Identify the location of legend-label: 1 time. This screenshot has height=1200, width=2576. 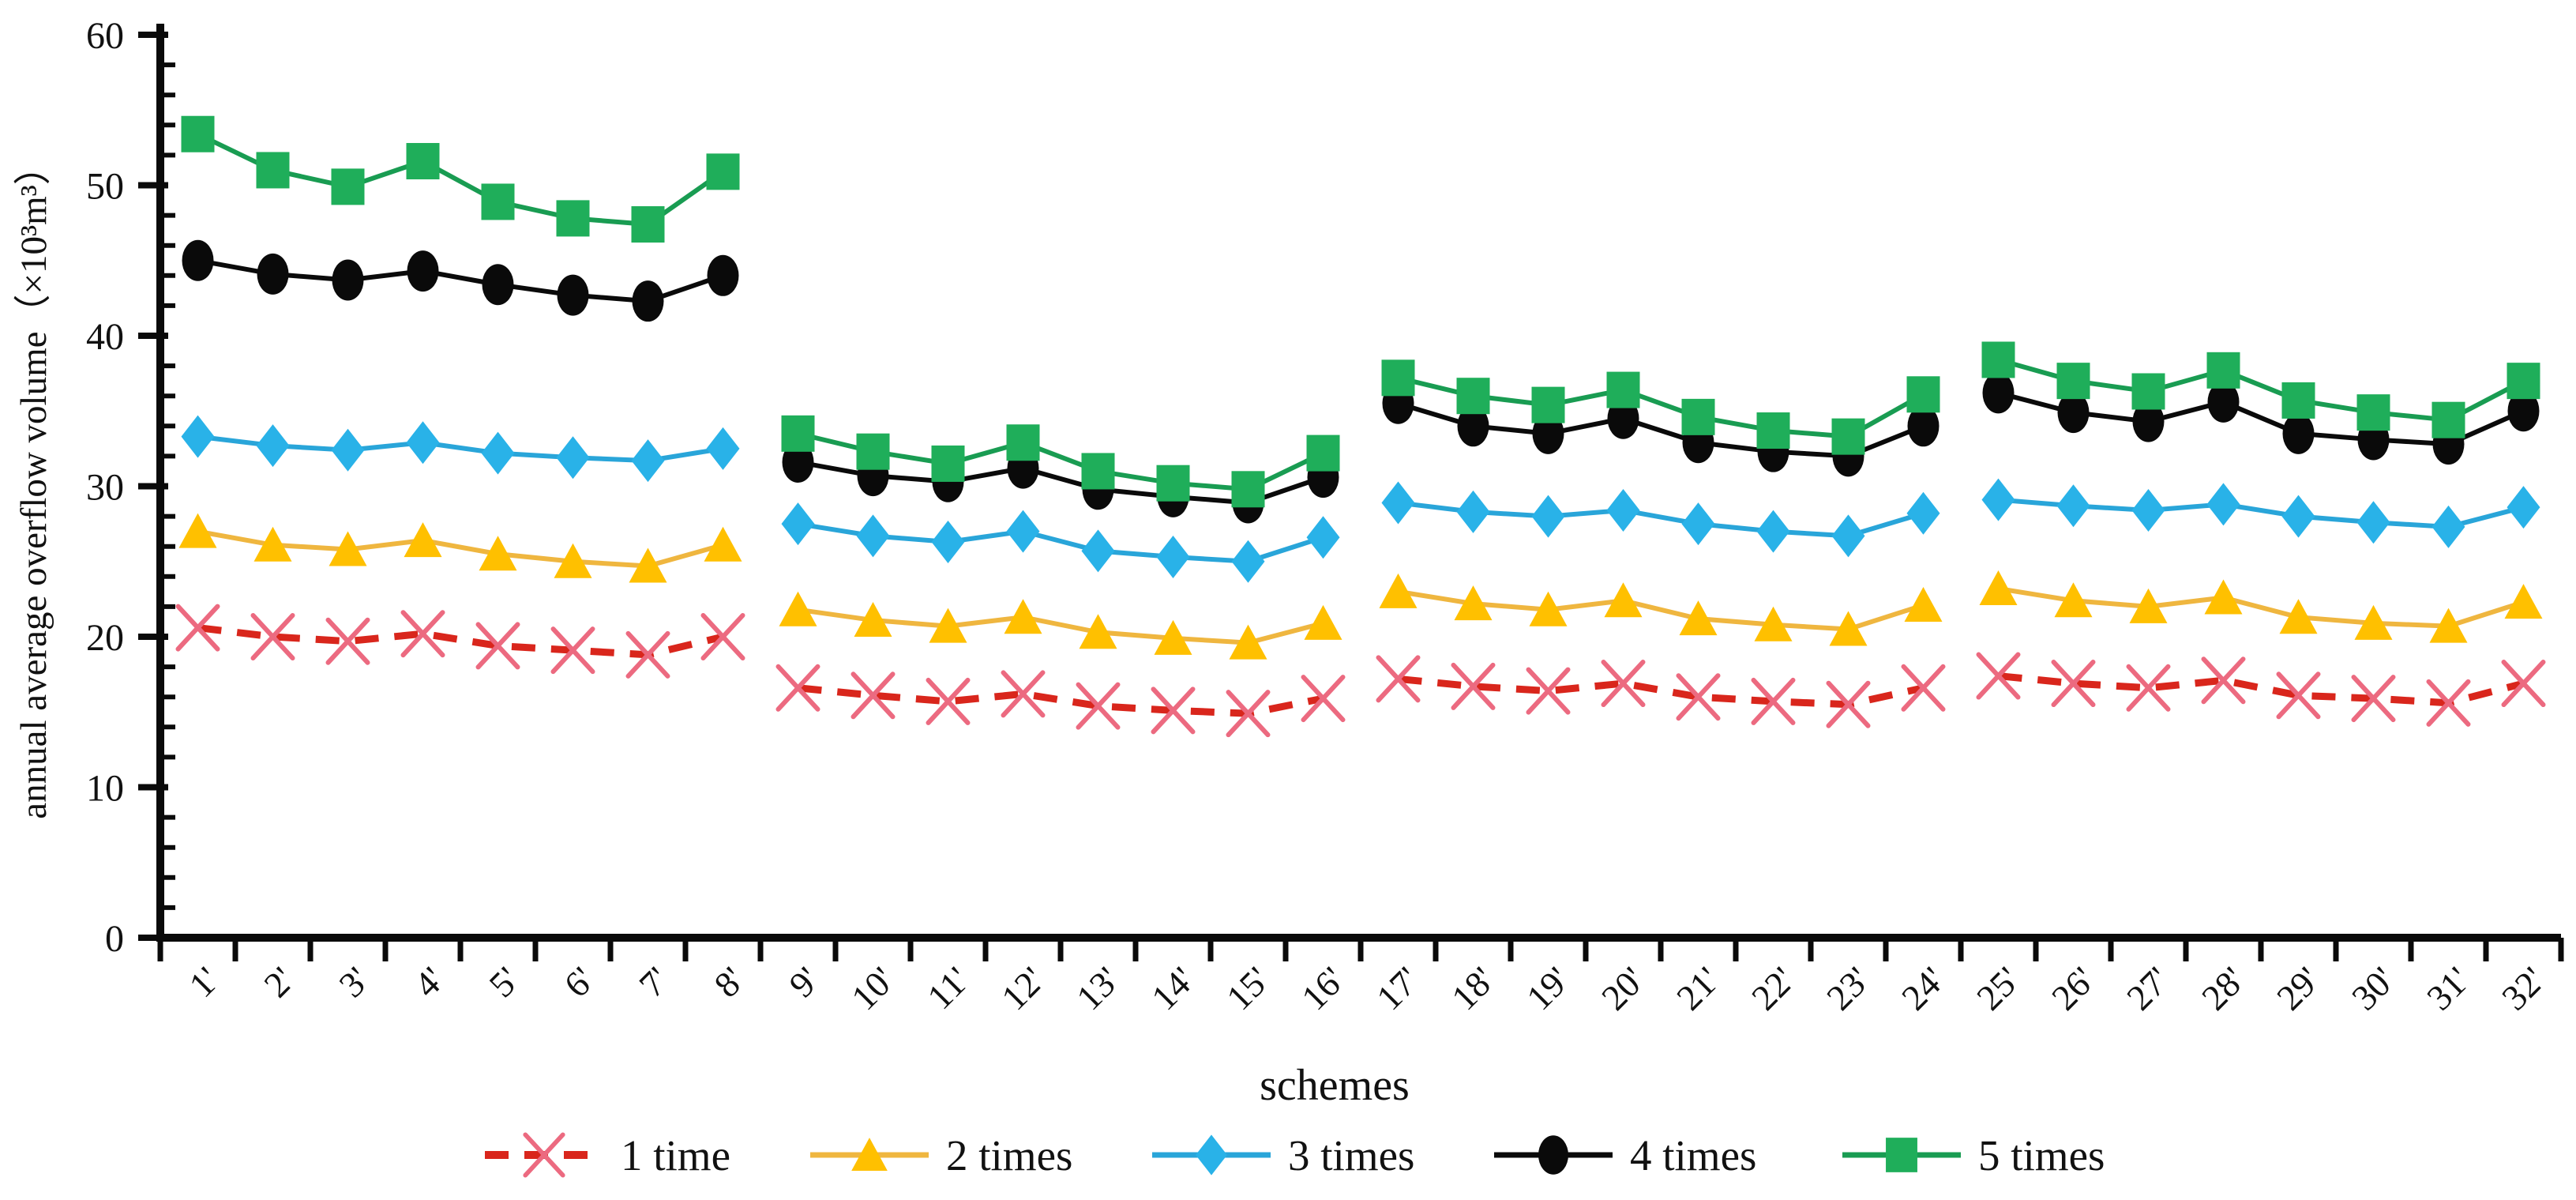
(675, 1155).